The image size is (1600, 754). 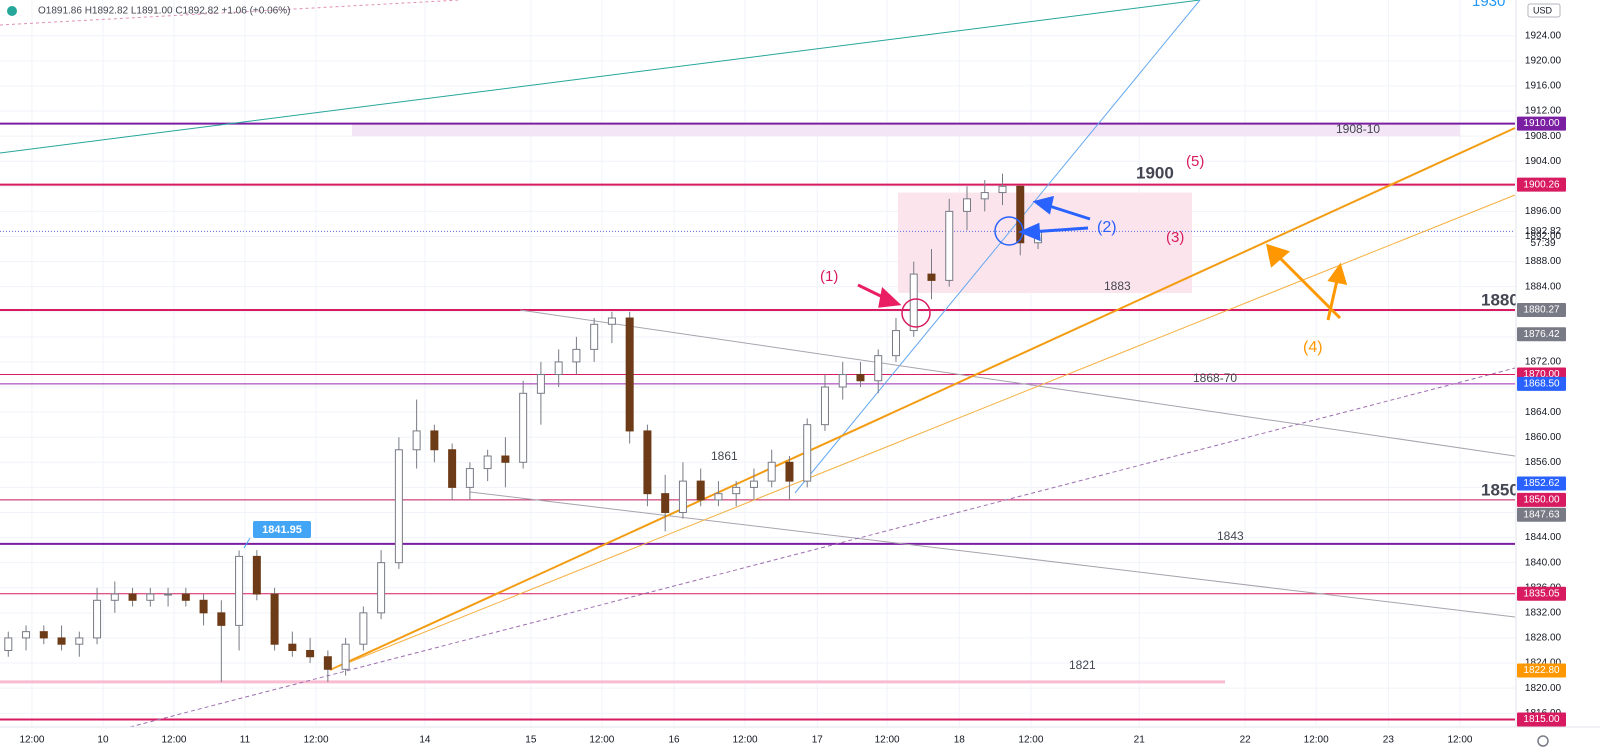 I want to click on price-badge-label: 1868.50, so click(x=1541, y=384).